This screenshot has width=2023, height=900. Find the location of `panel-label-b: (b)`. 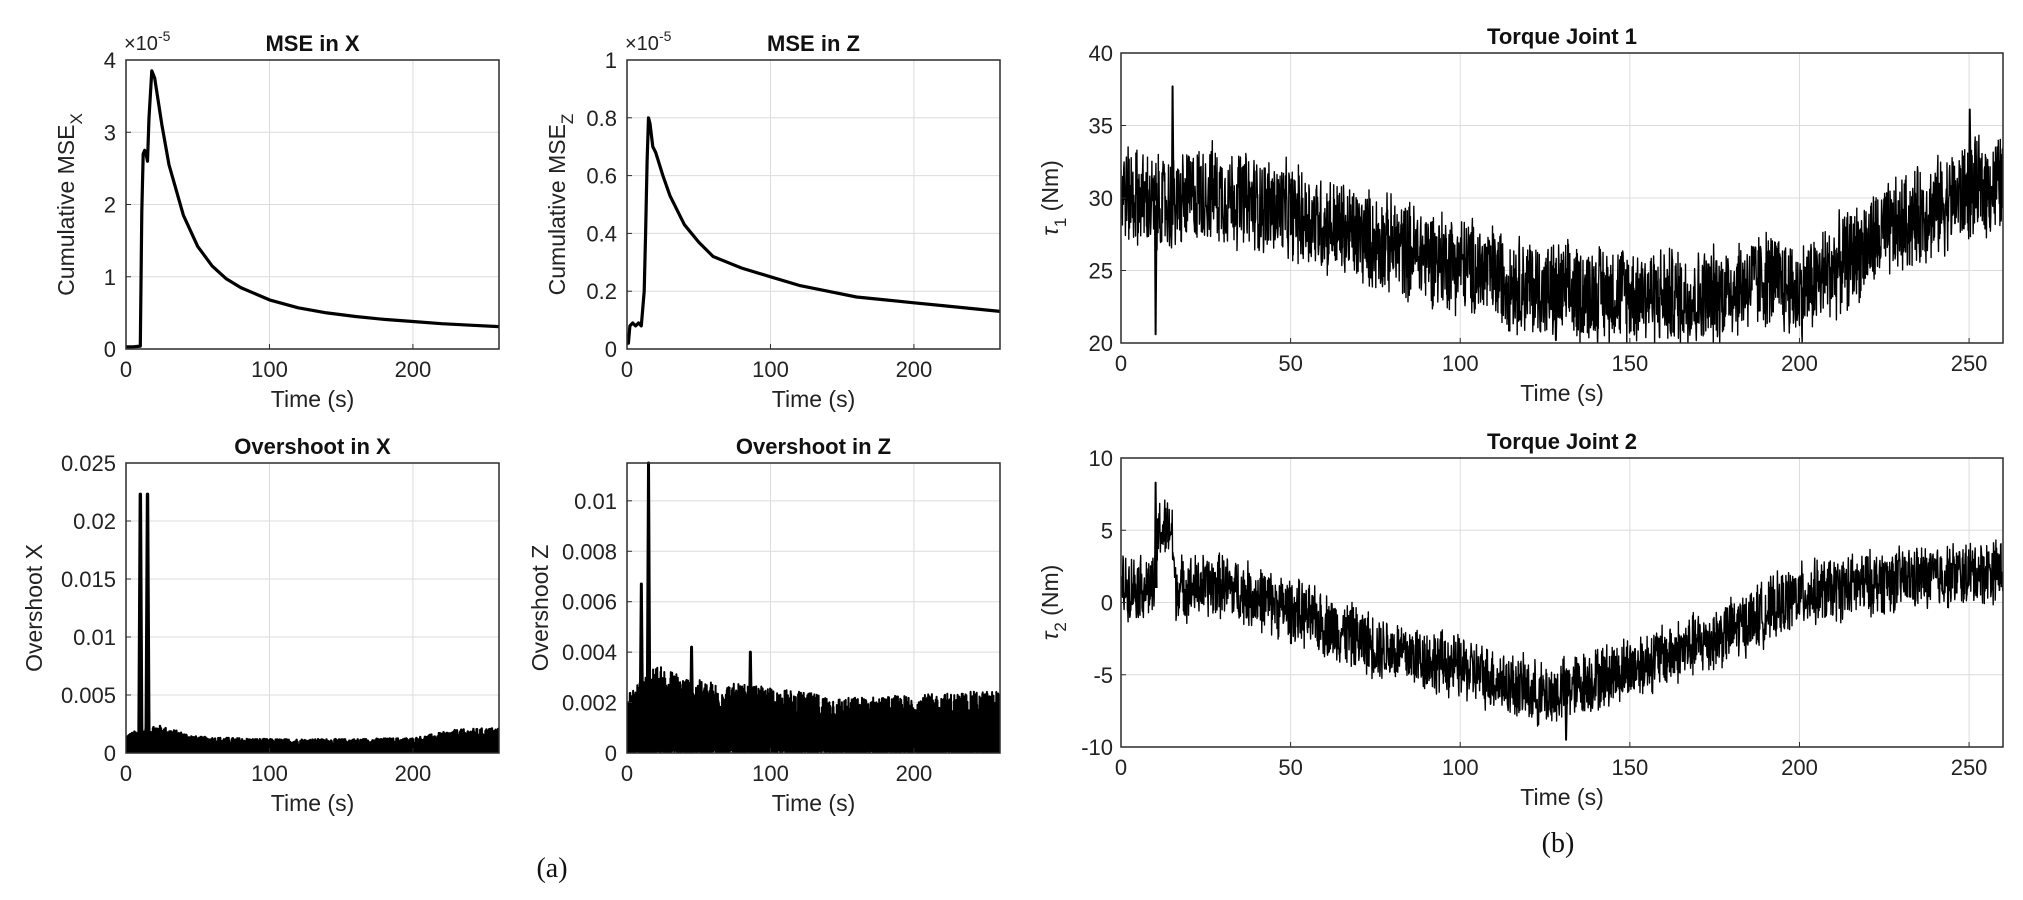

panel-label-b: (b) is located at coordinates (1558, 843).